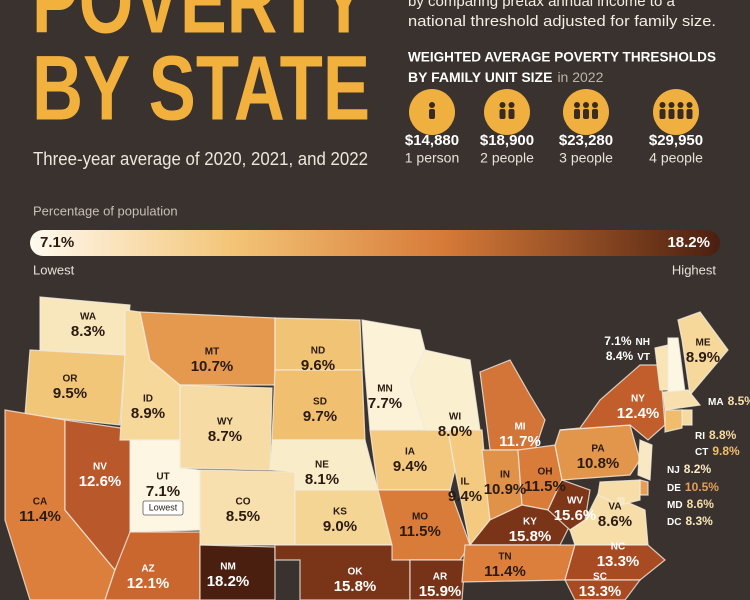 Image resolution: width=750 pixels, height=600 pixels. Describe the element at coordinates (410, 452) in the screenshot. I see `state-abbr: IA` at that location.